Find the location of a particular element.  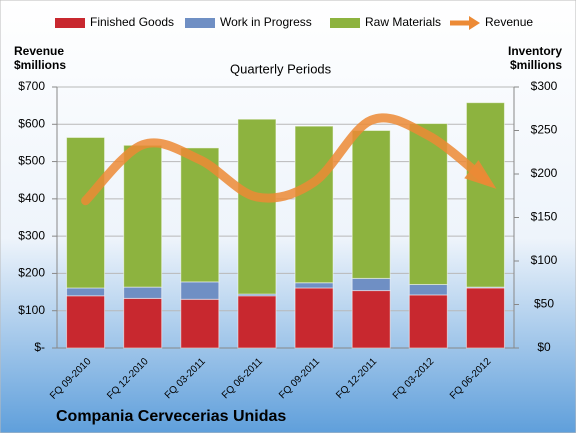

y-tick-label: $500 is located at coordinates (31, 161).